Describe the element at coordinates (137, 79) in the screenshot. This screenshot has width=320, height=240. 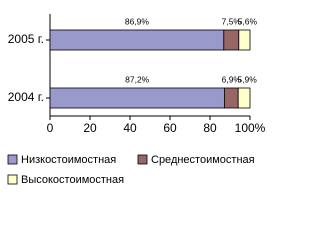
I see `value-label: 87,2%` at that location.